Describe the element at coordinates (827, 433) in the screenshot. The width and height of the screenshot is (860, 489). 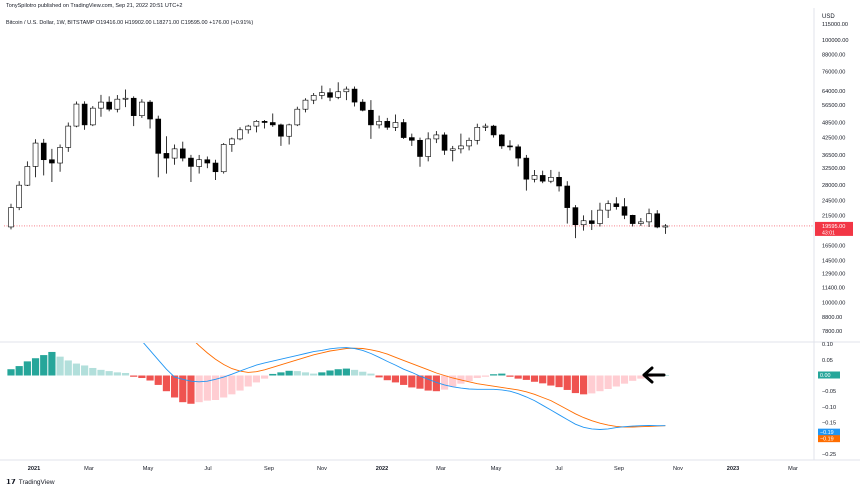
I see `macd-value-tag-label: −0.19` at that location.